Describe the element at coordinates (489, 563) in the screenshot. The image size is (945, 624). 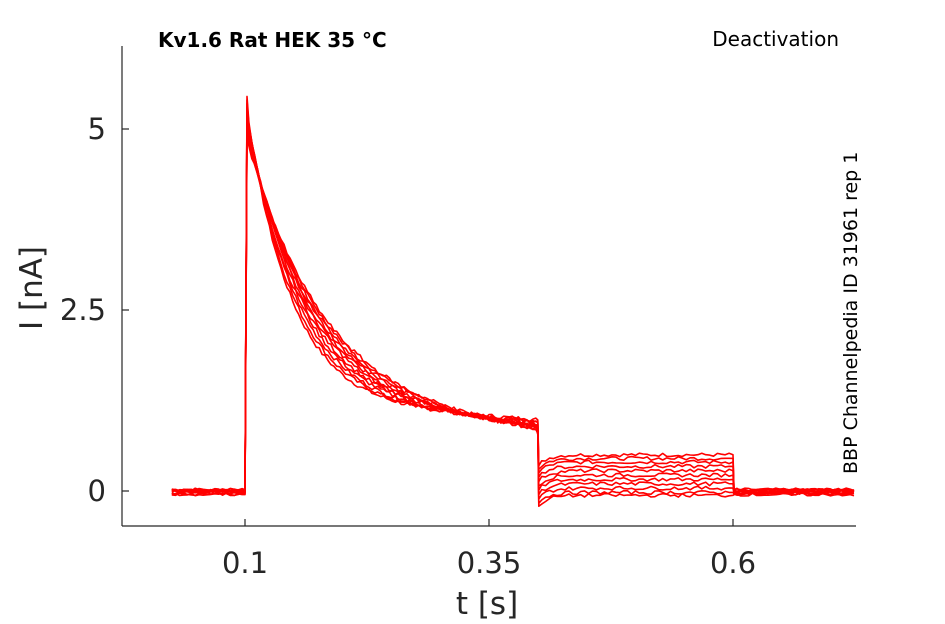
I see `x-tick-label: 0.35` at that location.